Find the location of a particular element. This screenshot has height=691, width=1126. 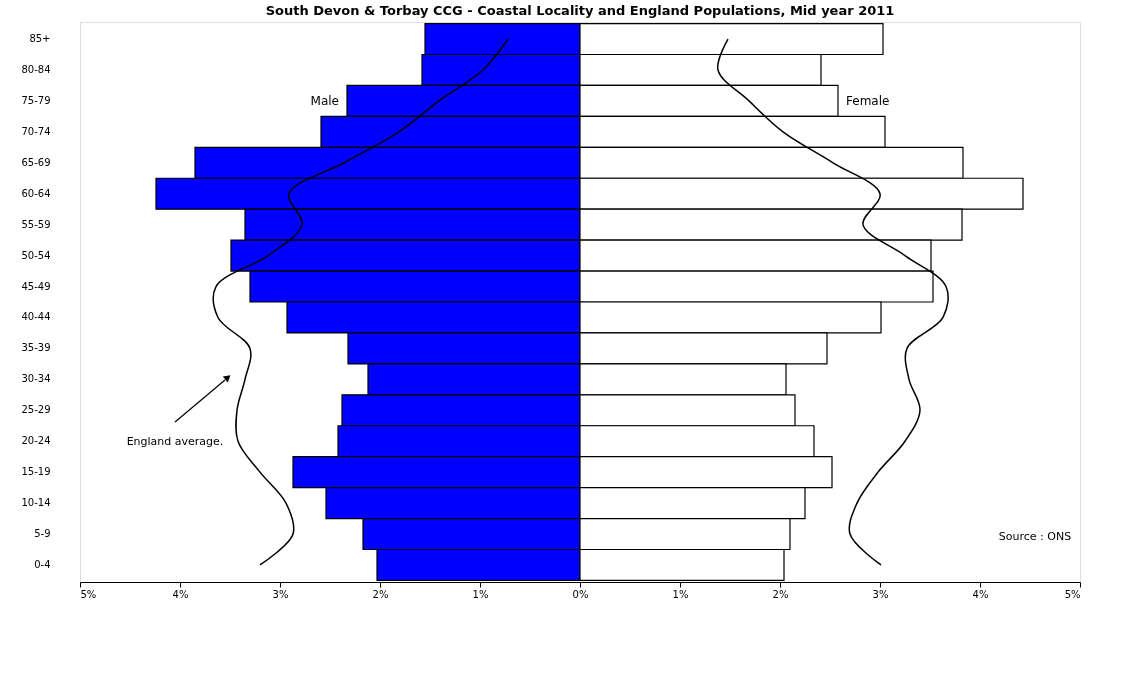

annotation: England average. is located at coordinates (175, 441).